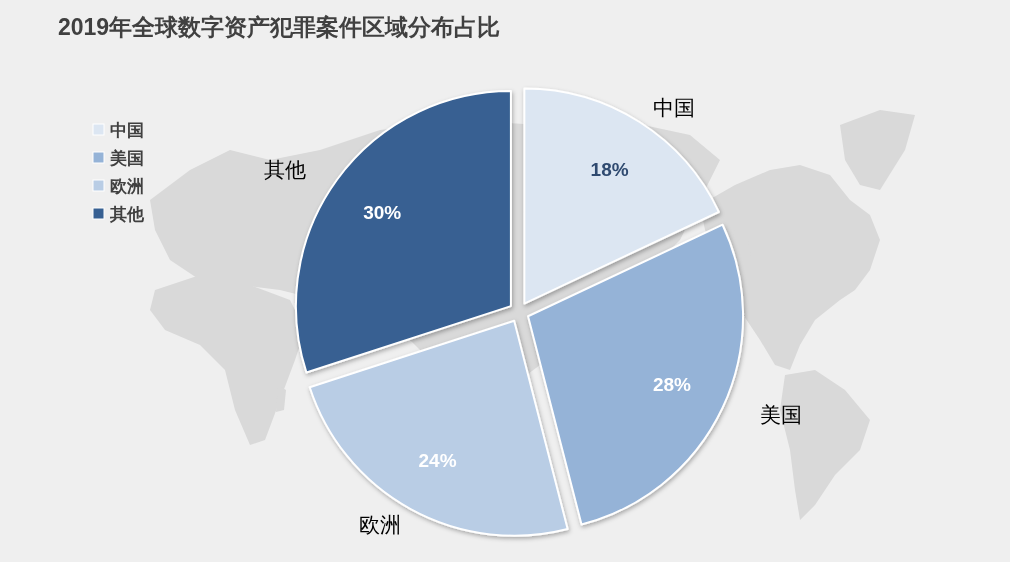 The image size is (1010, 562). I want to click on slice-label: 中国, so click(674, 107).